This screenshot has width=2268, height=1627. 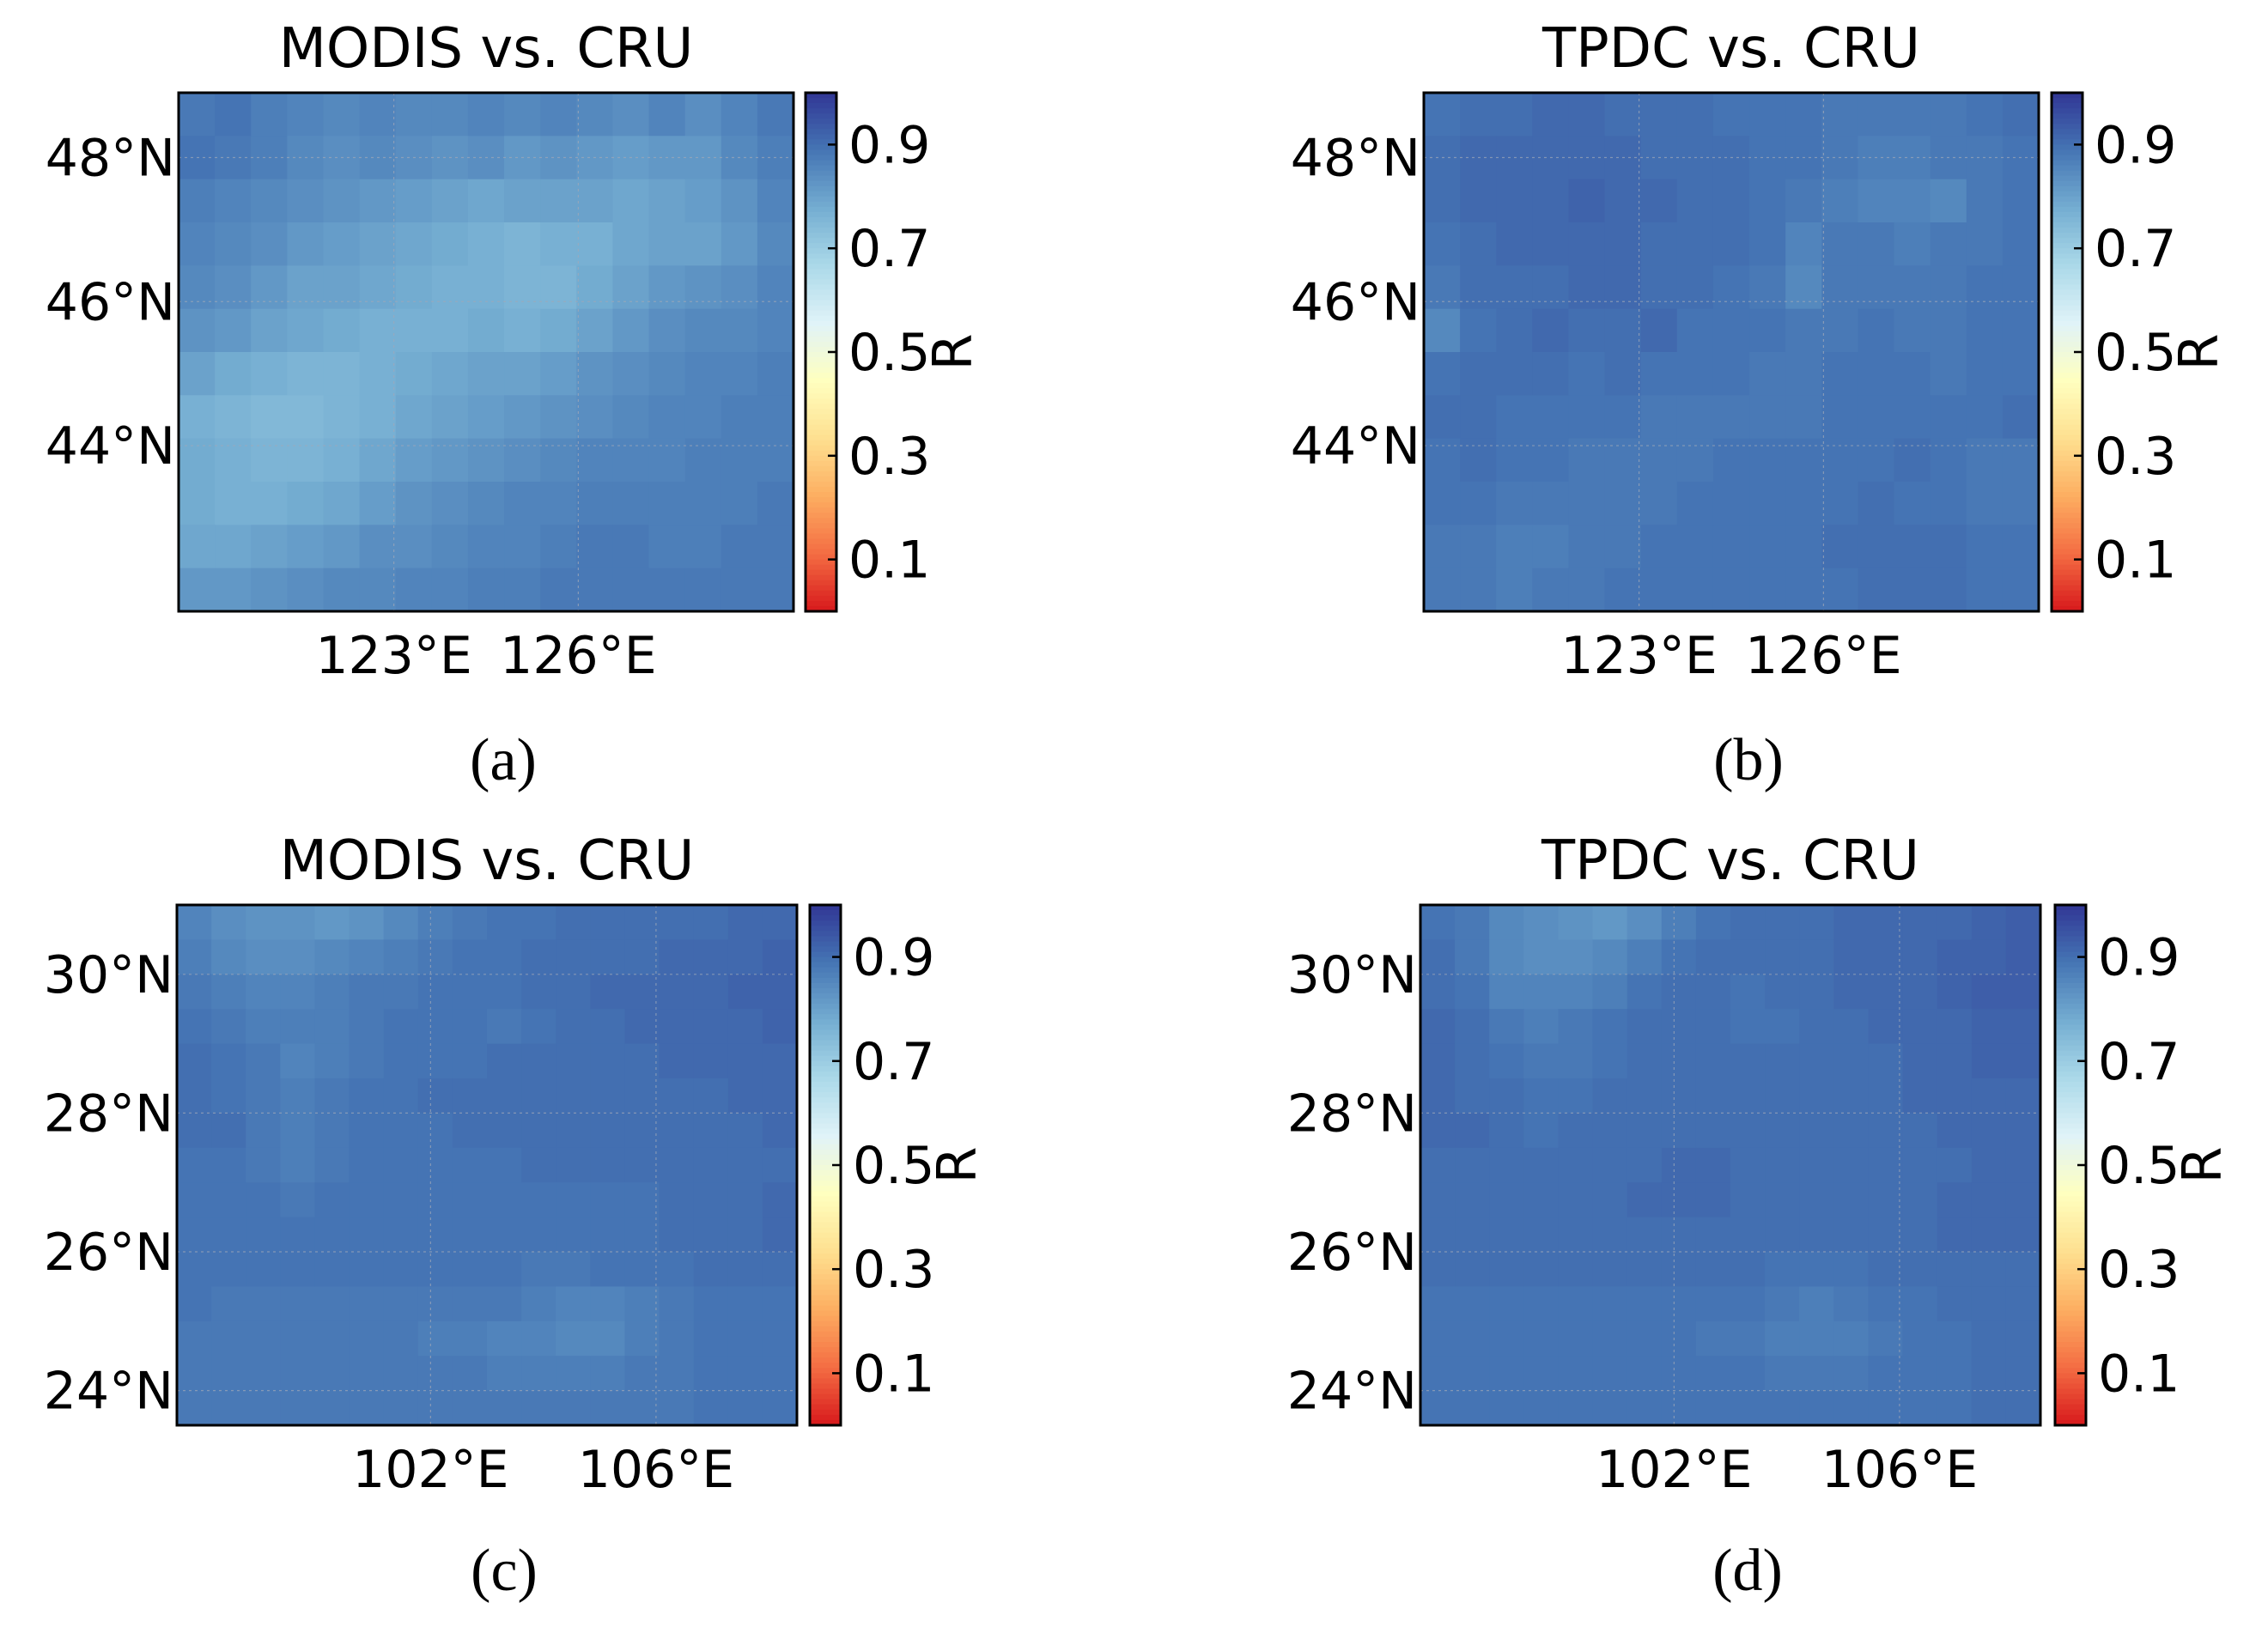 What do you see at coordinates (393, 656) in the screenshot?
I see `x-tick-label: 123°E` at bounding box center [393, 656].